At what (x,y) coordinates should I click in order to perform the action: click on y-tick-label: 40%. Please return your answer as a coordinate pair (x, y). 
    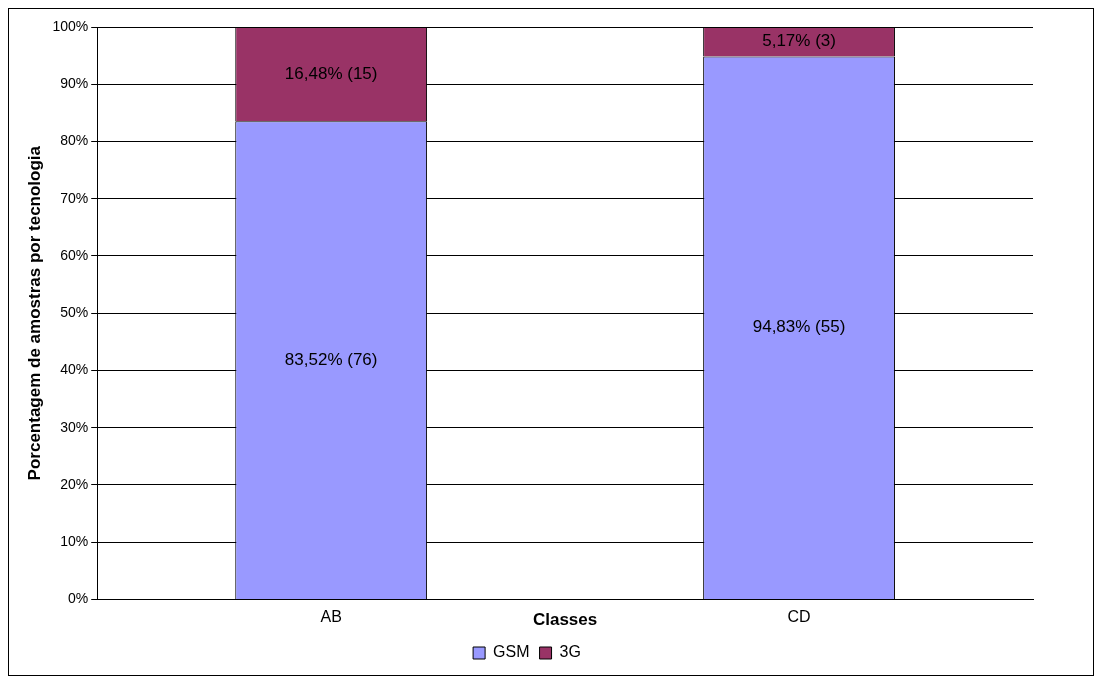
    Looking at the image, I should click on (74, 369).